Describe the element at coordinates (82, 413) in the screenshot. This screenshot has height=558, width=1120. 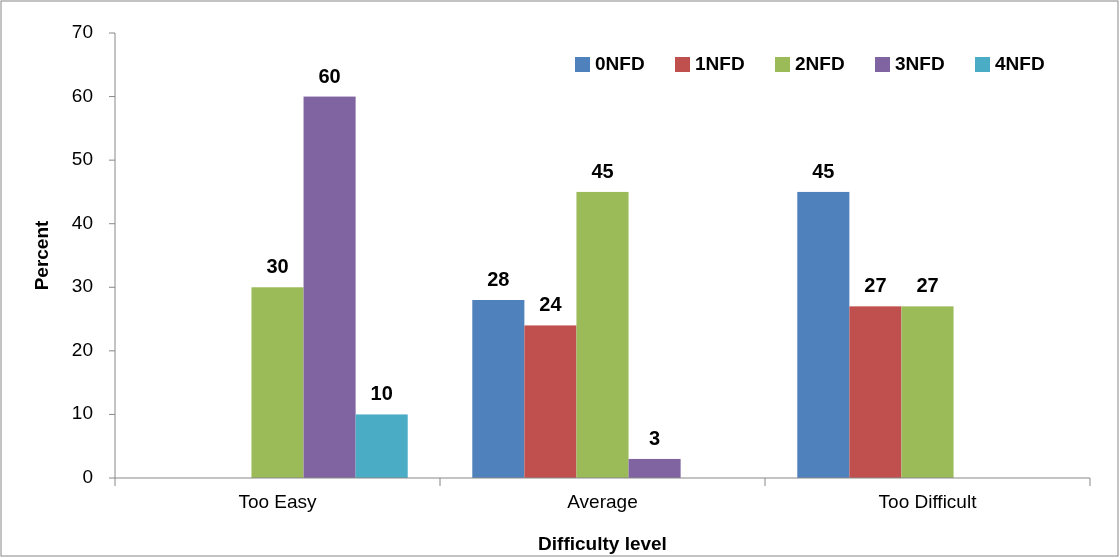
I see `y-tick-label: 10` at that location.